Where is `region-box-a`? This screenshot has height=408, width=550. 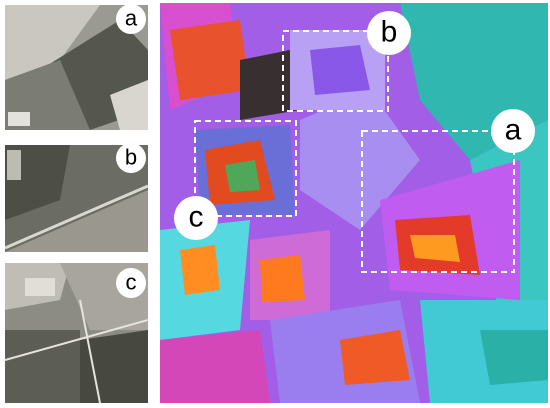
region-box-a is located at coordinates (438, 201).